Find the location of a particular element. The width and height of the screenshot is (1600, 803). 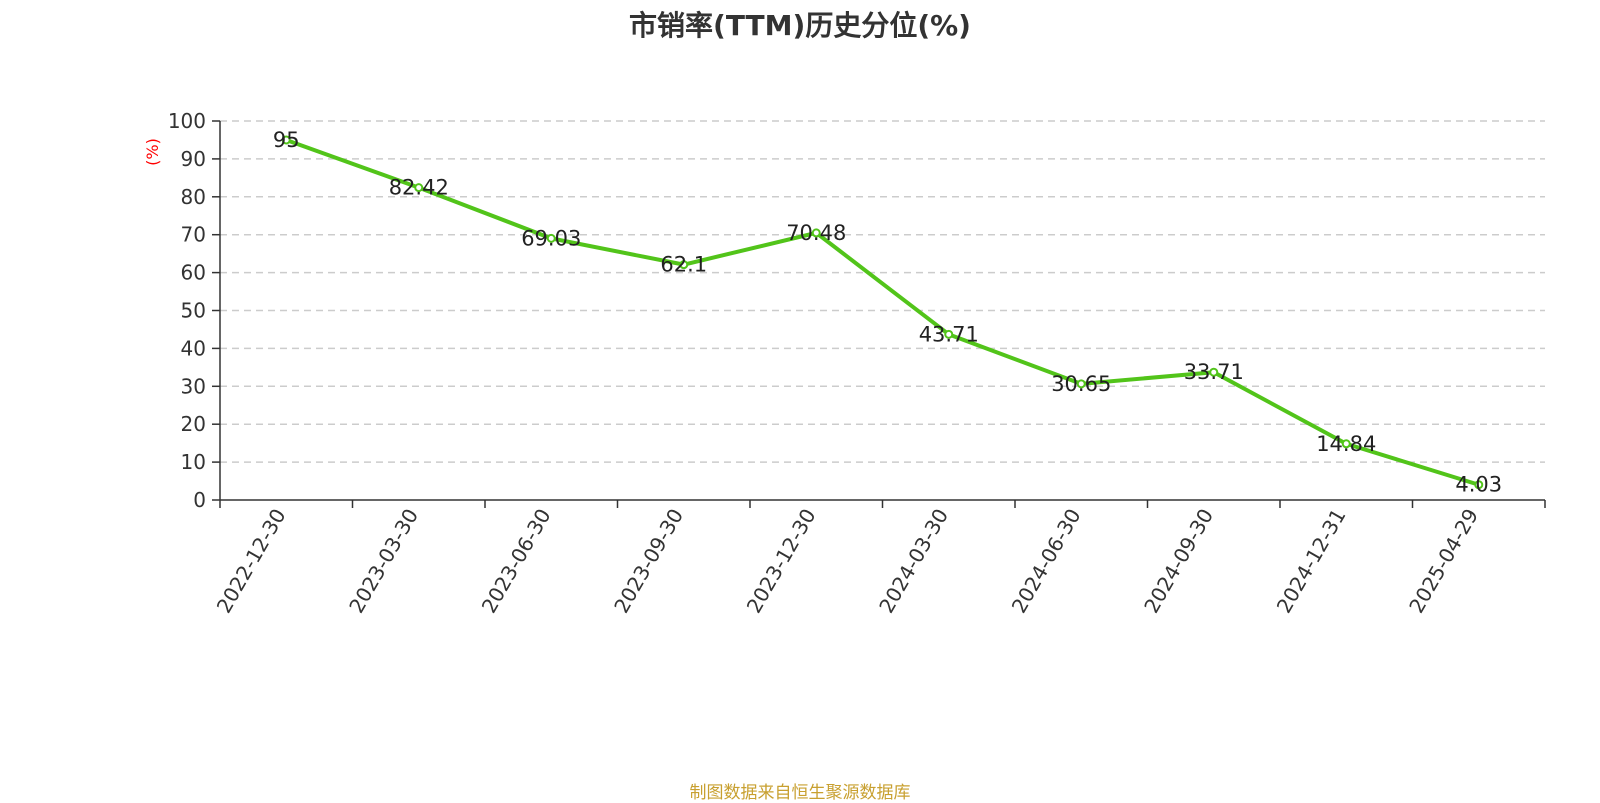

y-axis-ticks: 0 10 20 30 40 50 60 70 80 90 100 is located at coordinates (194, 310).